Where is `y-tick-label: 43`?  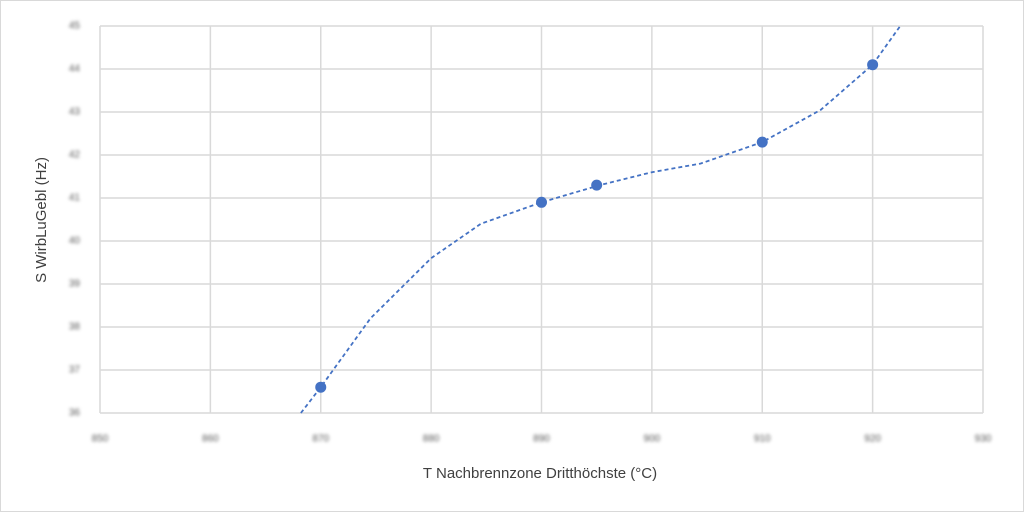
y-tick-label: 43 is located at coordinates (75, 112).